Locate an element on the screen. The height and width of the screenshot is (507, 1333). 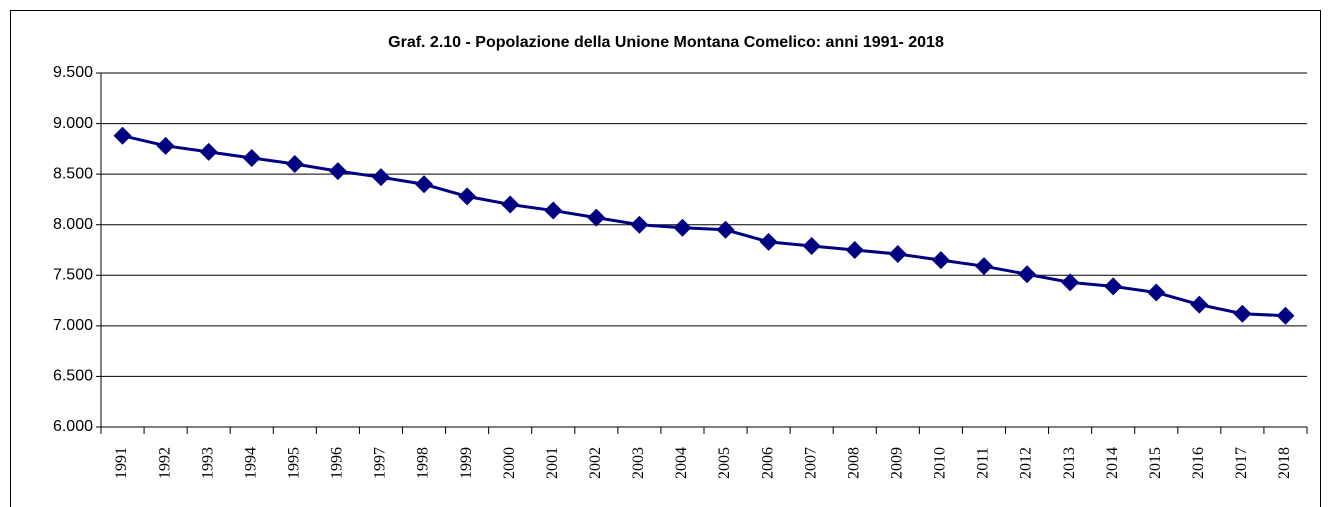
x-tick-label: 1995 is located at coordinates (293, 463).